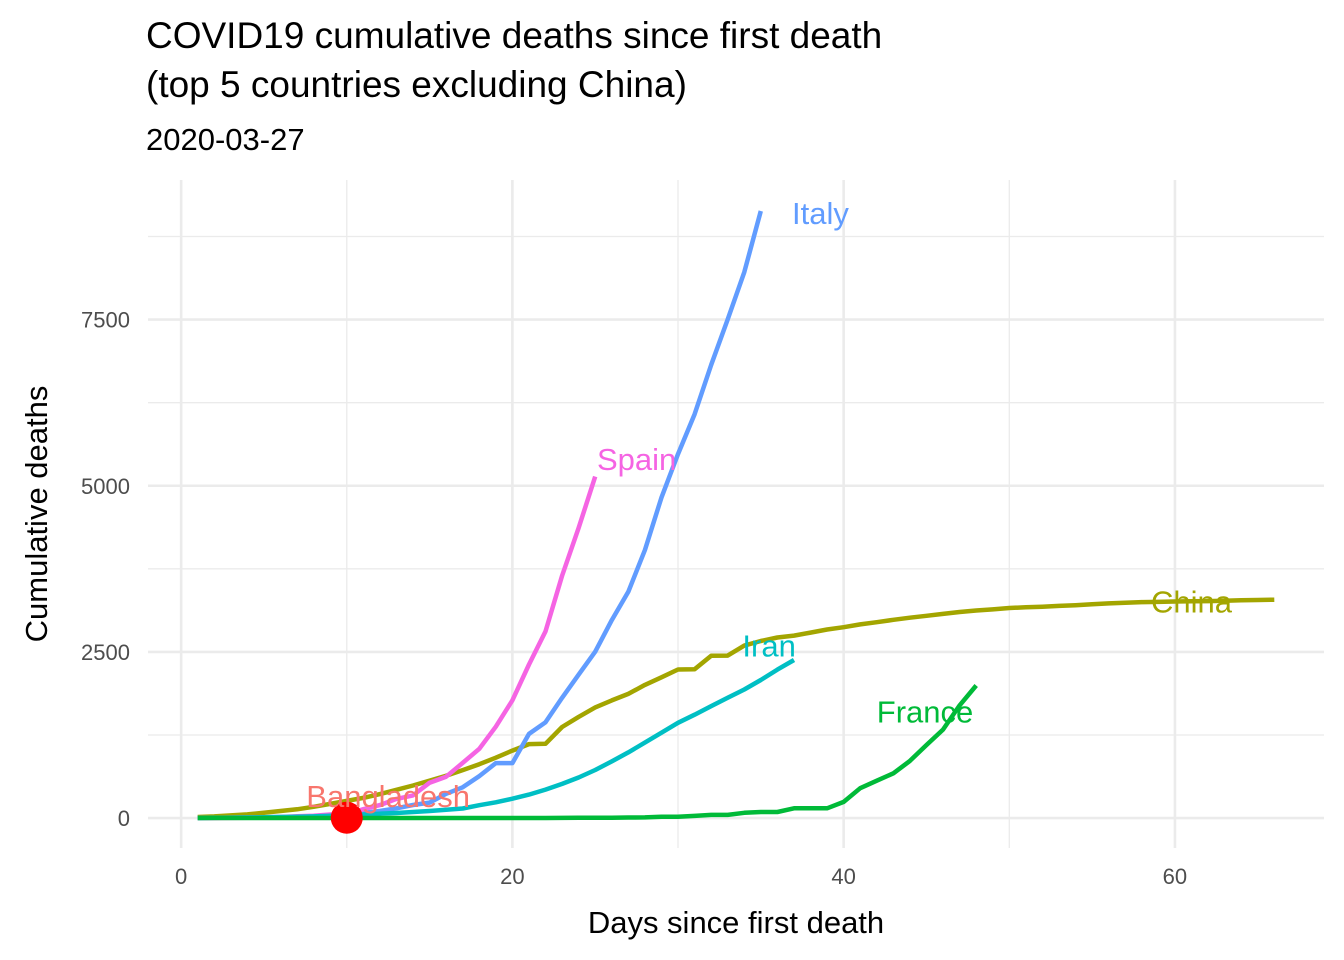  I want to click on y-tick-label: 7500, so click(105, 320).